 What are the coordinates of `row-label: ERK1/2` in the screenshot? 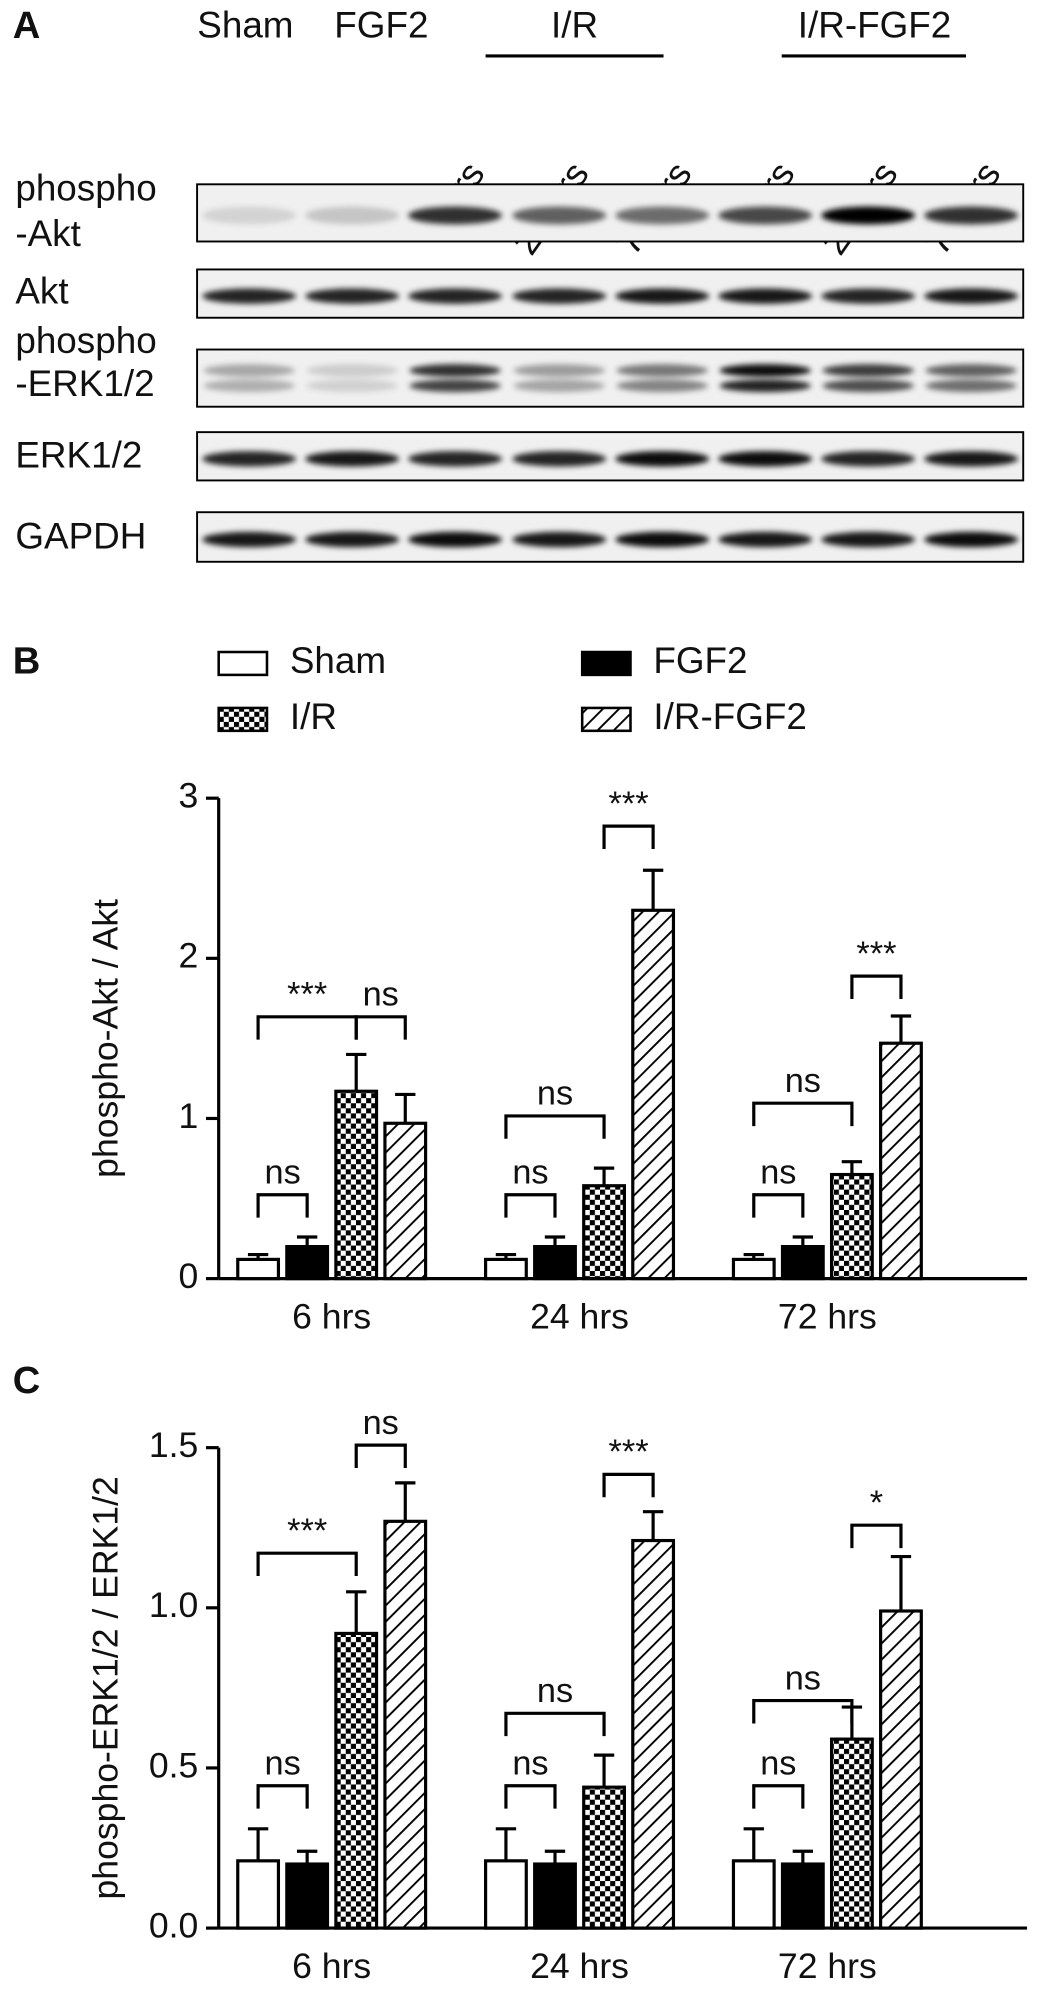 It's located at (78, 454).